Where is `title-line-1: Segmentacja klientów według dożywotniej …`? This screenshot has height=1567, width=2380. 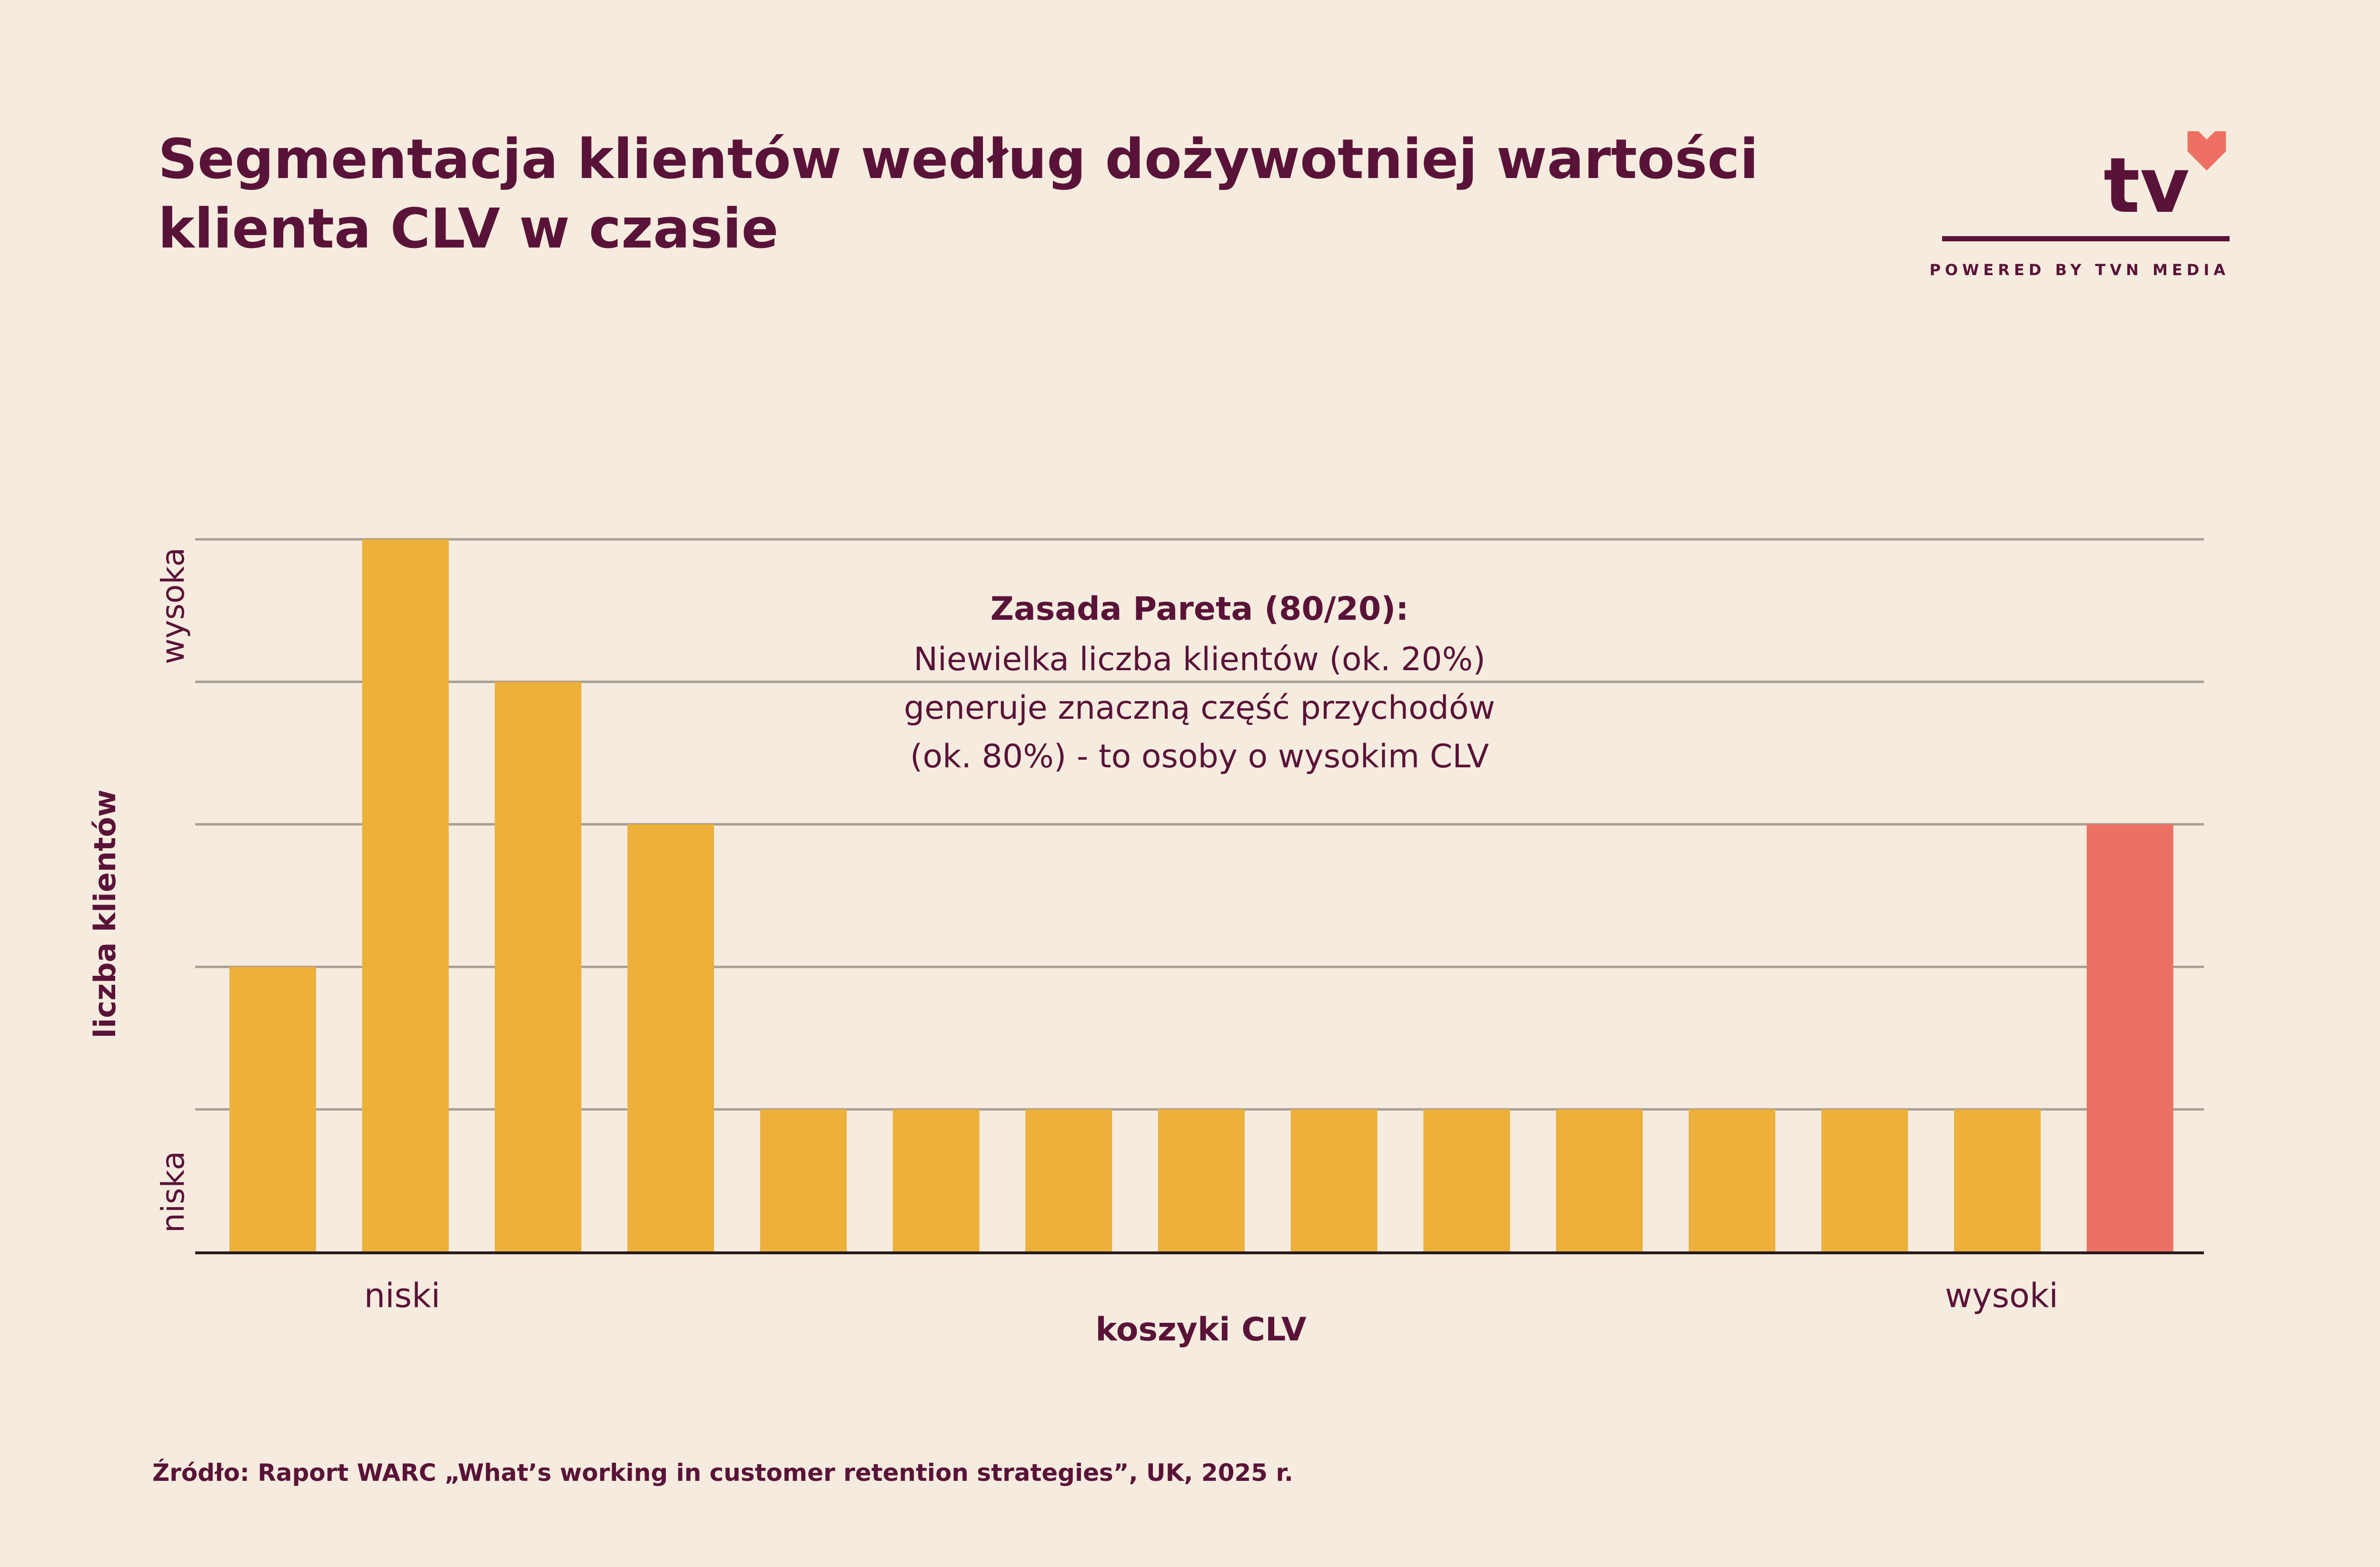
title-line-1: Segmentacja klientów według dożywotniej … is located at coordinates (958, 159).